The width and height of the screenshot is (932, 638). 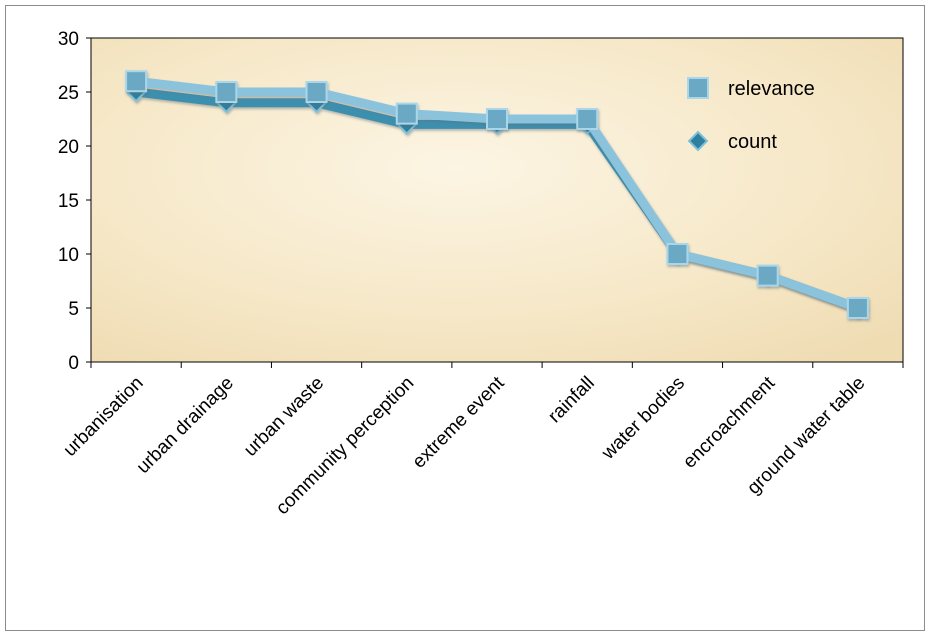 I want to click on legend-item-relevance: relevance, so click(x=740, y=88).